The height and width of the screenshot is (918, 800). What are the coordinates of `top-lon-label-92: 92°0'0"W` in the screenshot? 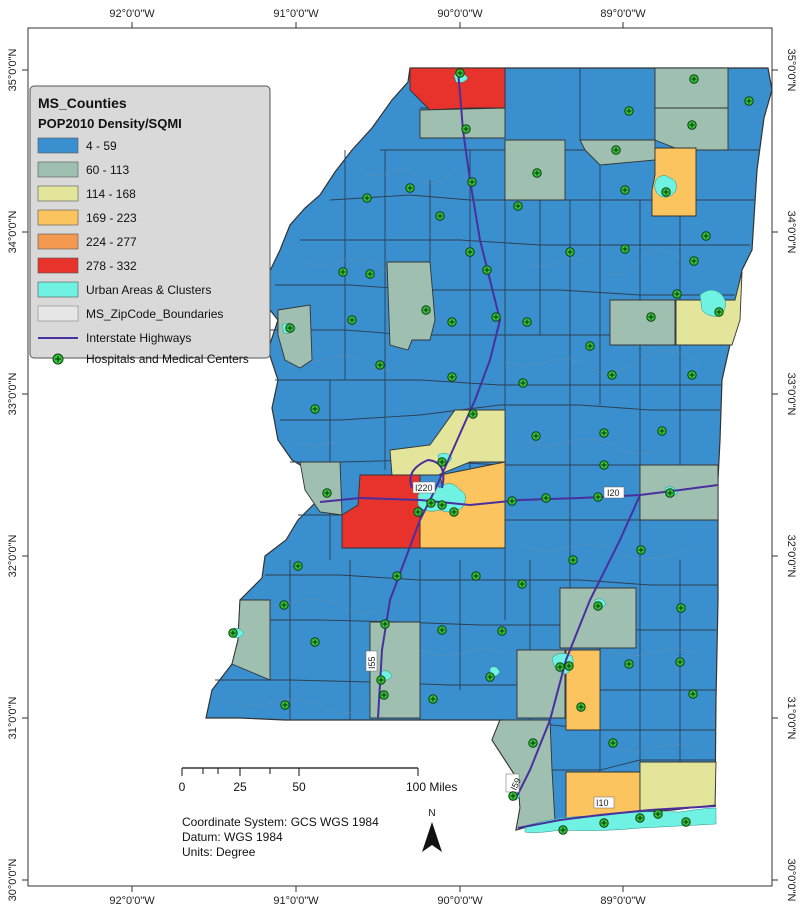 It's located at (132, 14).